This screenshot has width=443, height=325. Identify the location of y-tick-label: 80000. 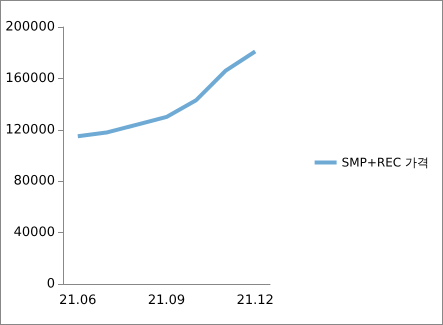
(34, 181).